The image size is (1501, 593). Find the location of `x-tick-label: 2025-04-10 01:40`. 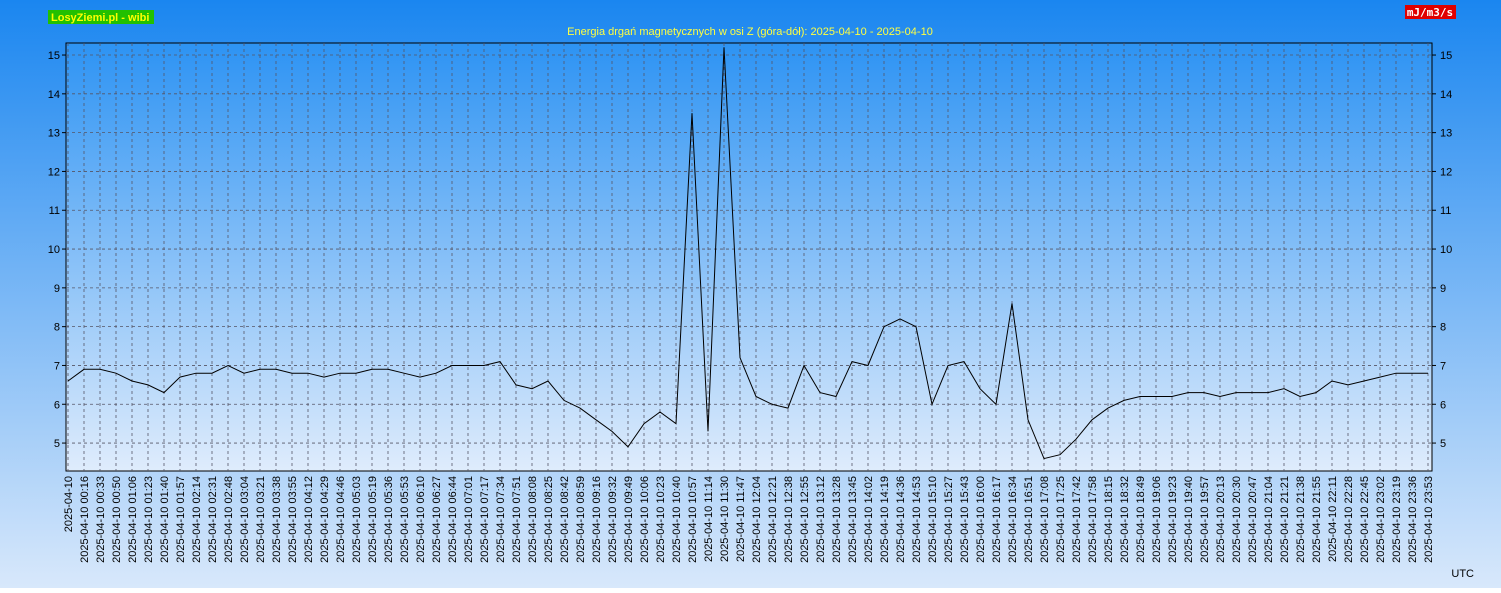

x-tick-label: 2025-04-10 01:40 is located at coordinates (165, 519).